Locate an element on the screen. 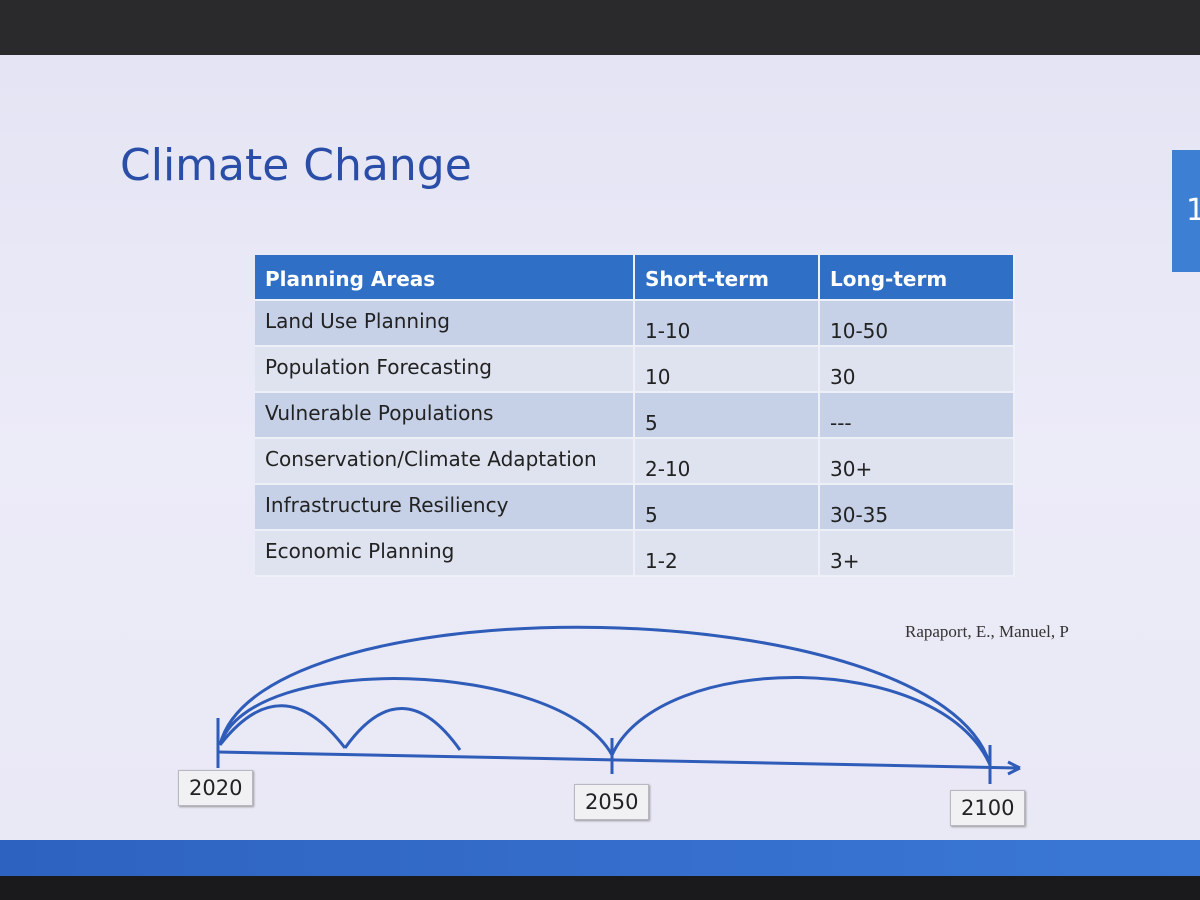 The height and width of the screenshot is (900, 1200). table-cell: 2-10 is located at coordinates (727, 462).